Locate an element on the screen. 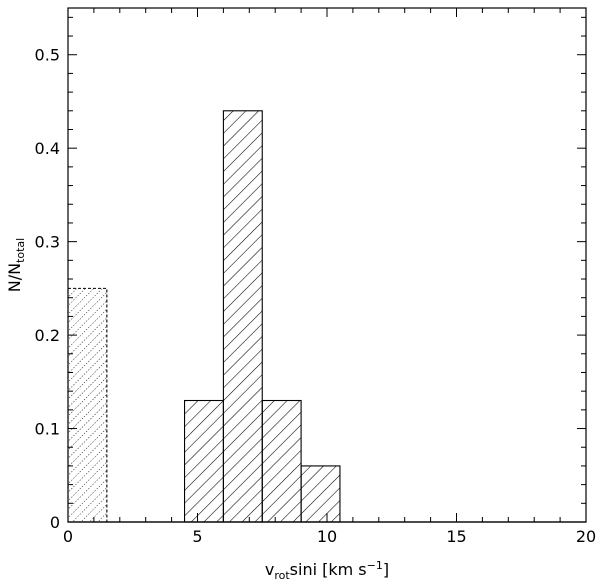 Image resolution: width=600 pixels, height=583 pixels. x-axis-label-rest: sini [km s is located at coordinates (328, 569).